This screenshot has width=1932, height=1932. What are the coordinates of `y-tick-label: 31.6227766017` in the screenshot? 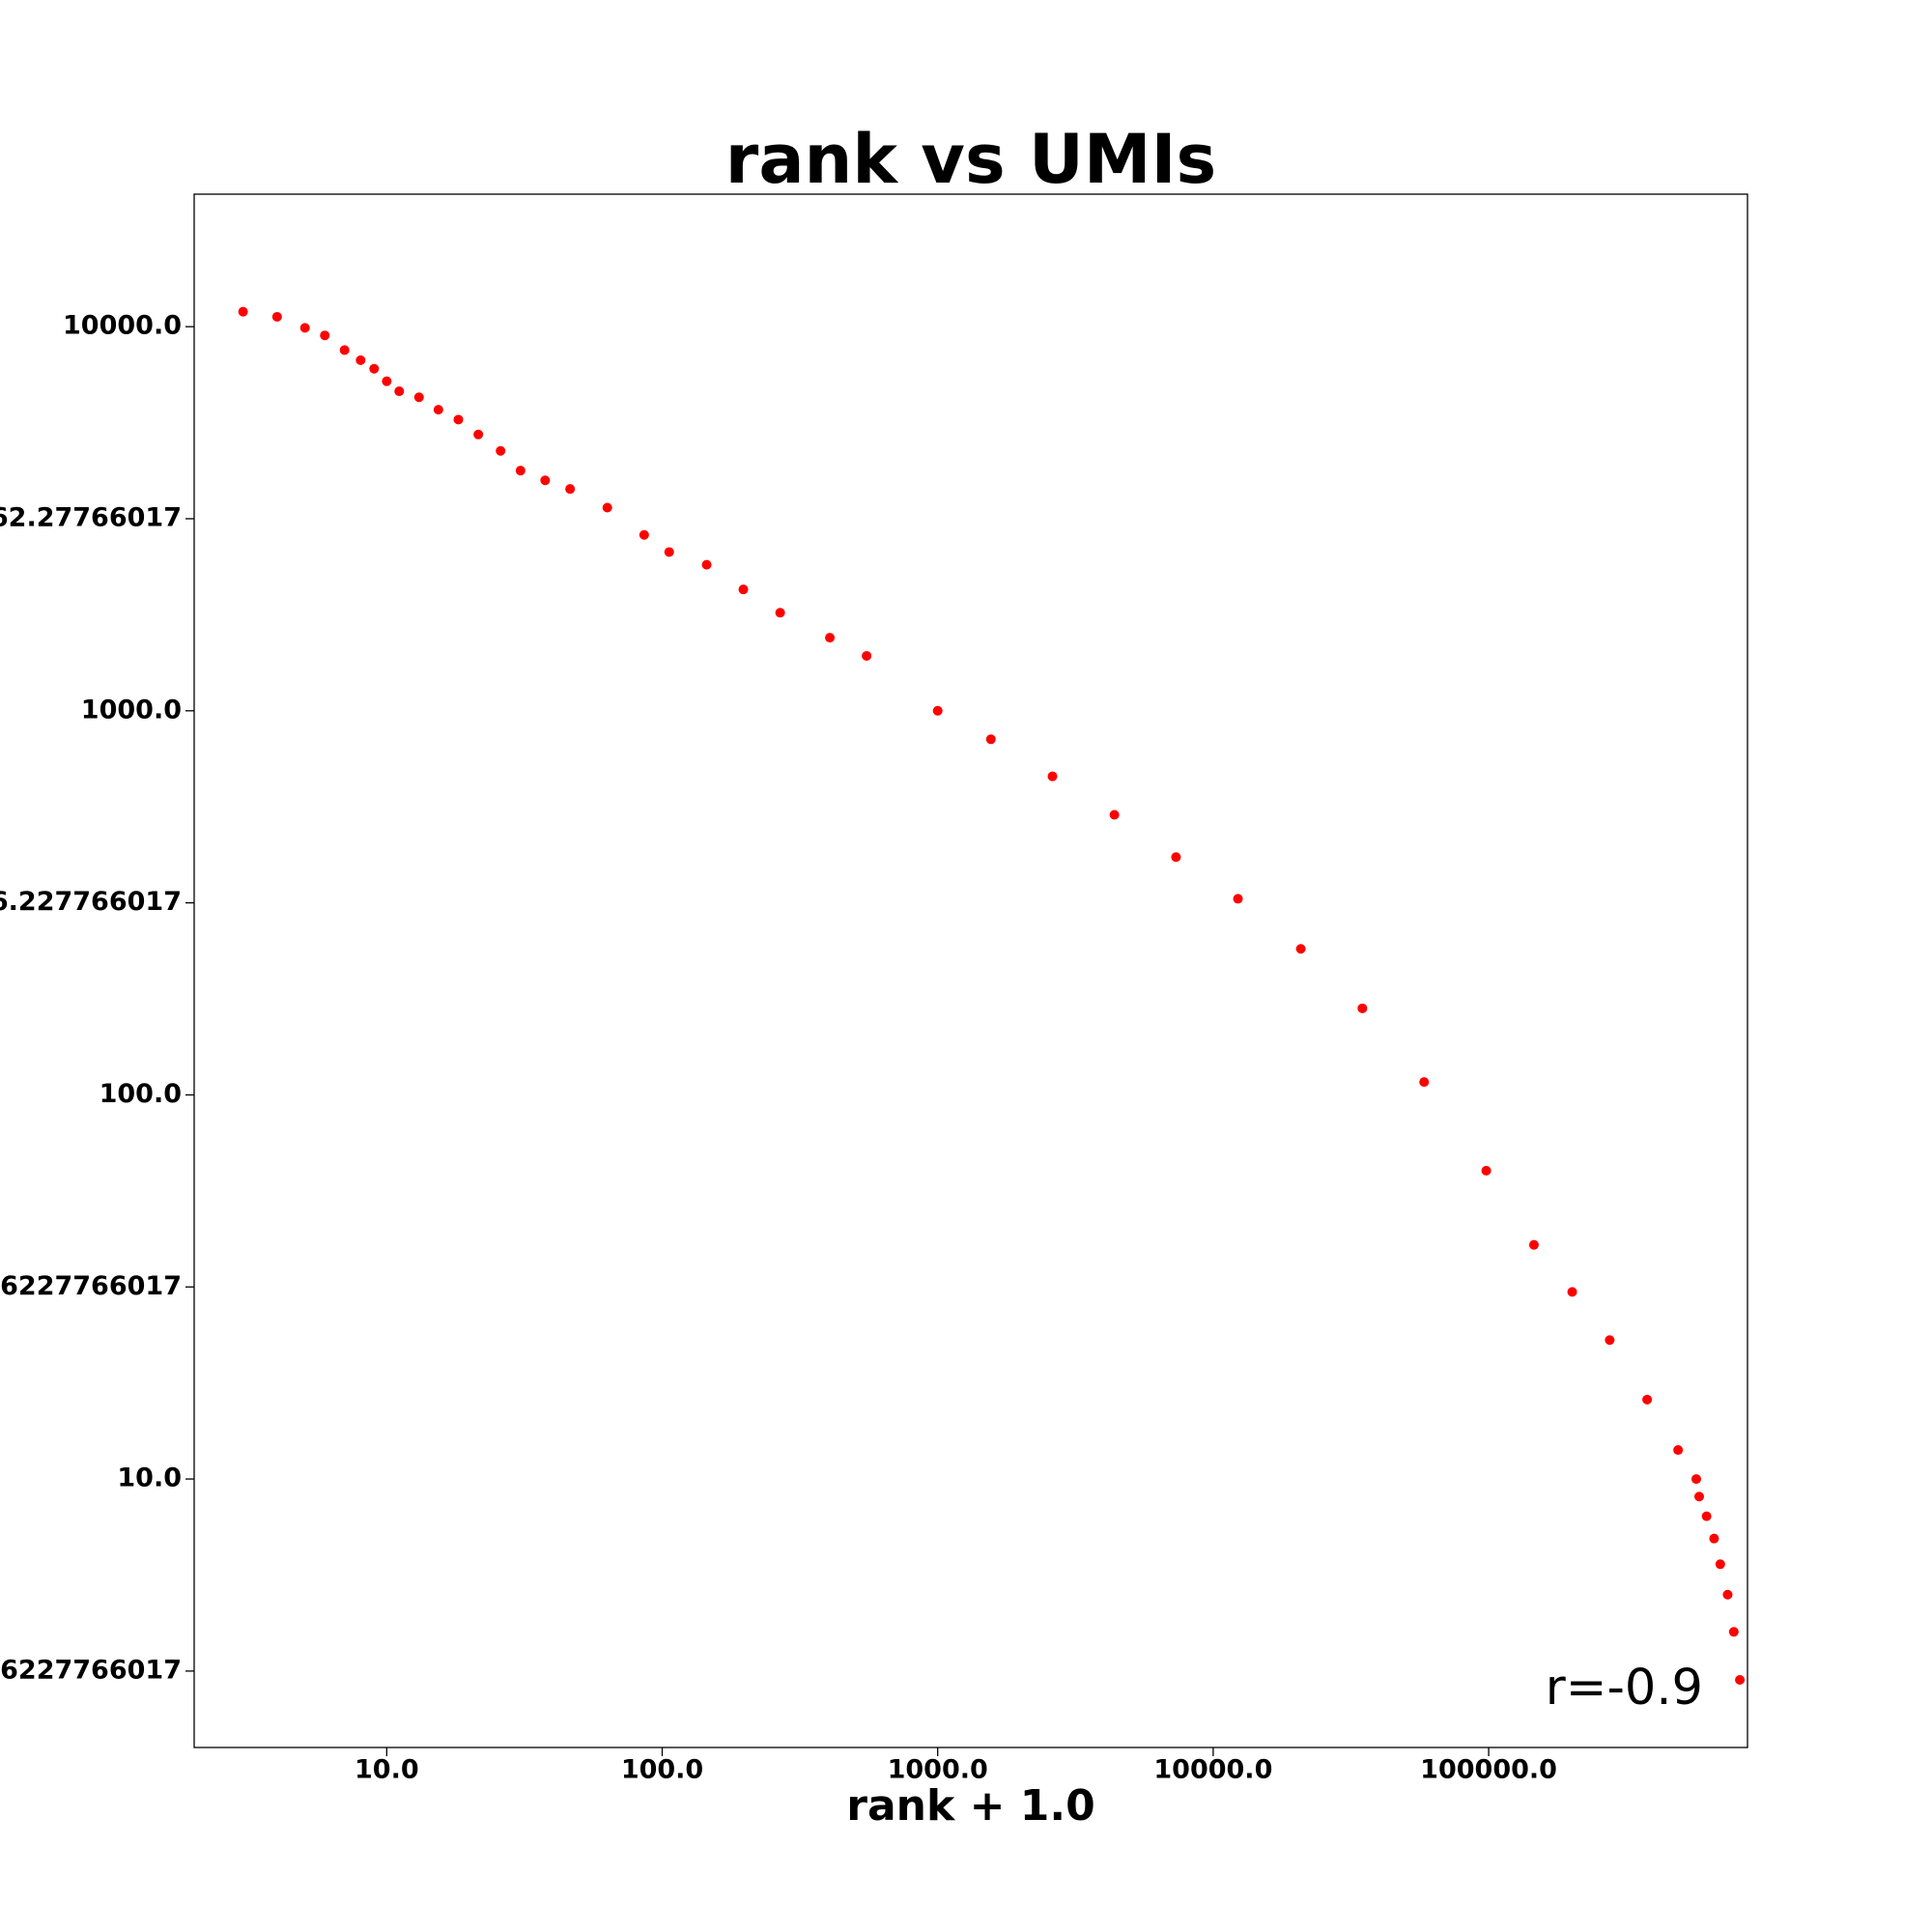 It's located at (91, 1286).